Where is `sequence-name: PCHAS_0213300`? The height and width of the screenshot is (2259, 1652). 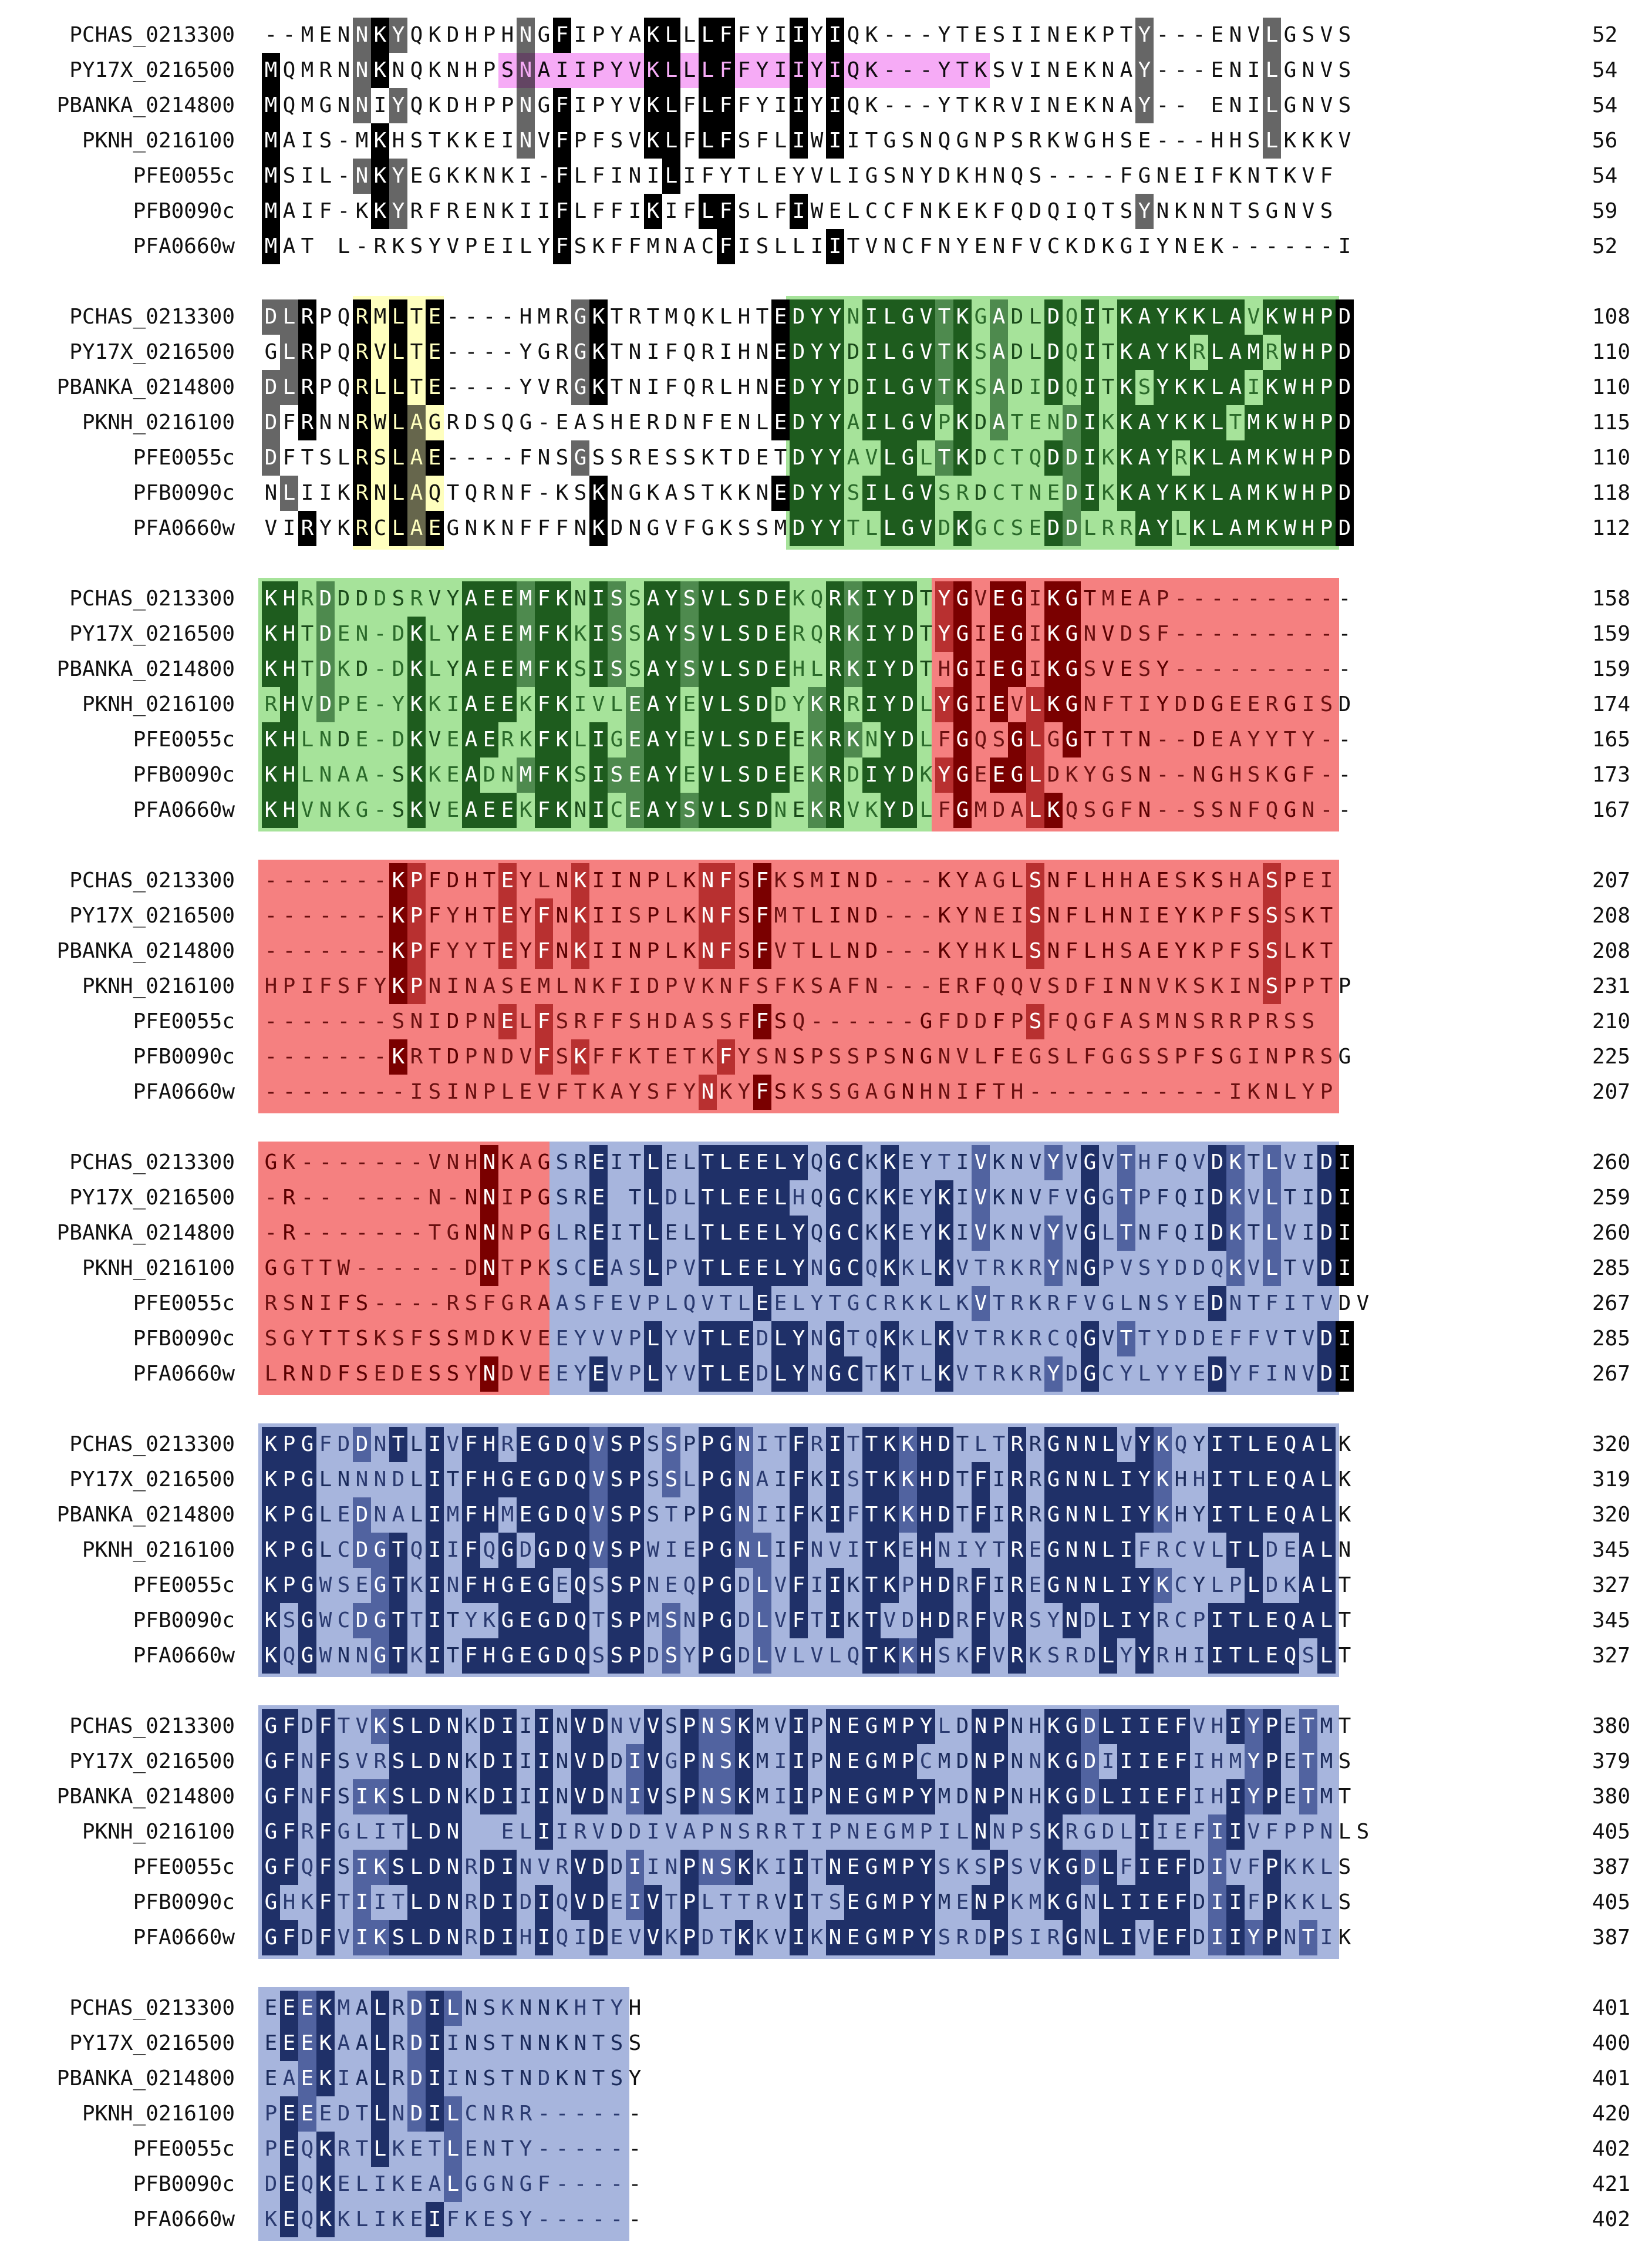 sequence-name: PCHAS_0213300 is located at coordinates (152, 1726).